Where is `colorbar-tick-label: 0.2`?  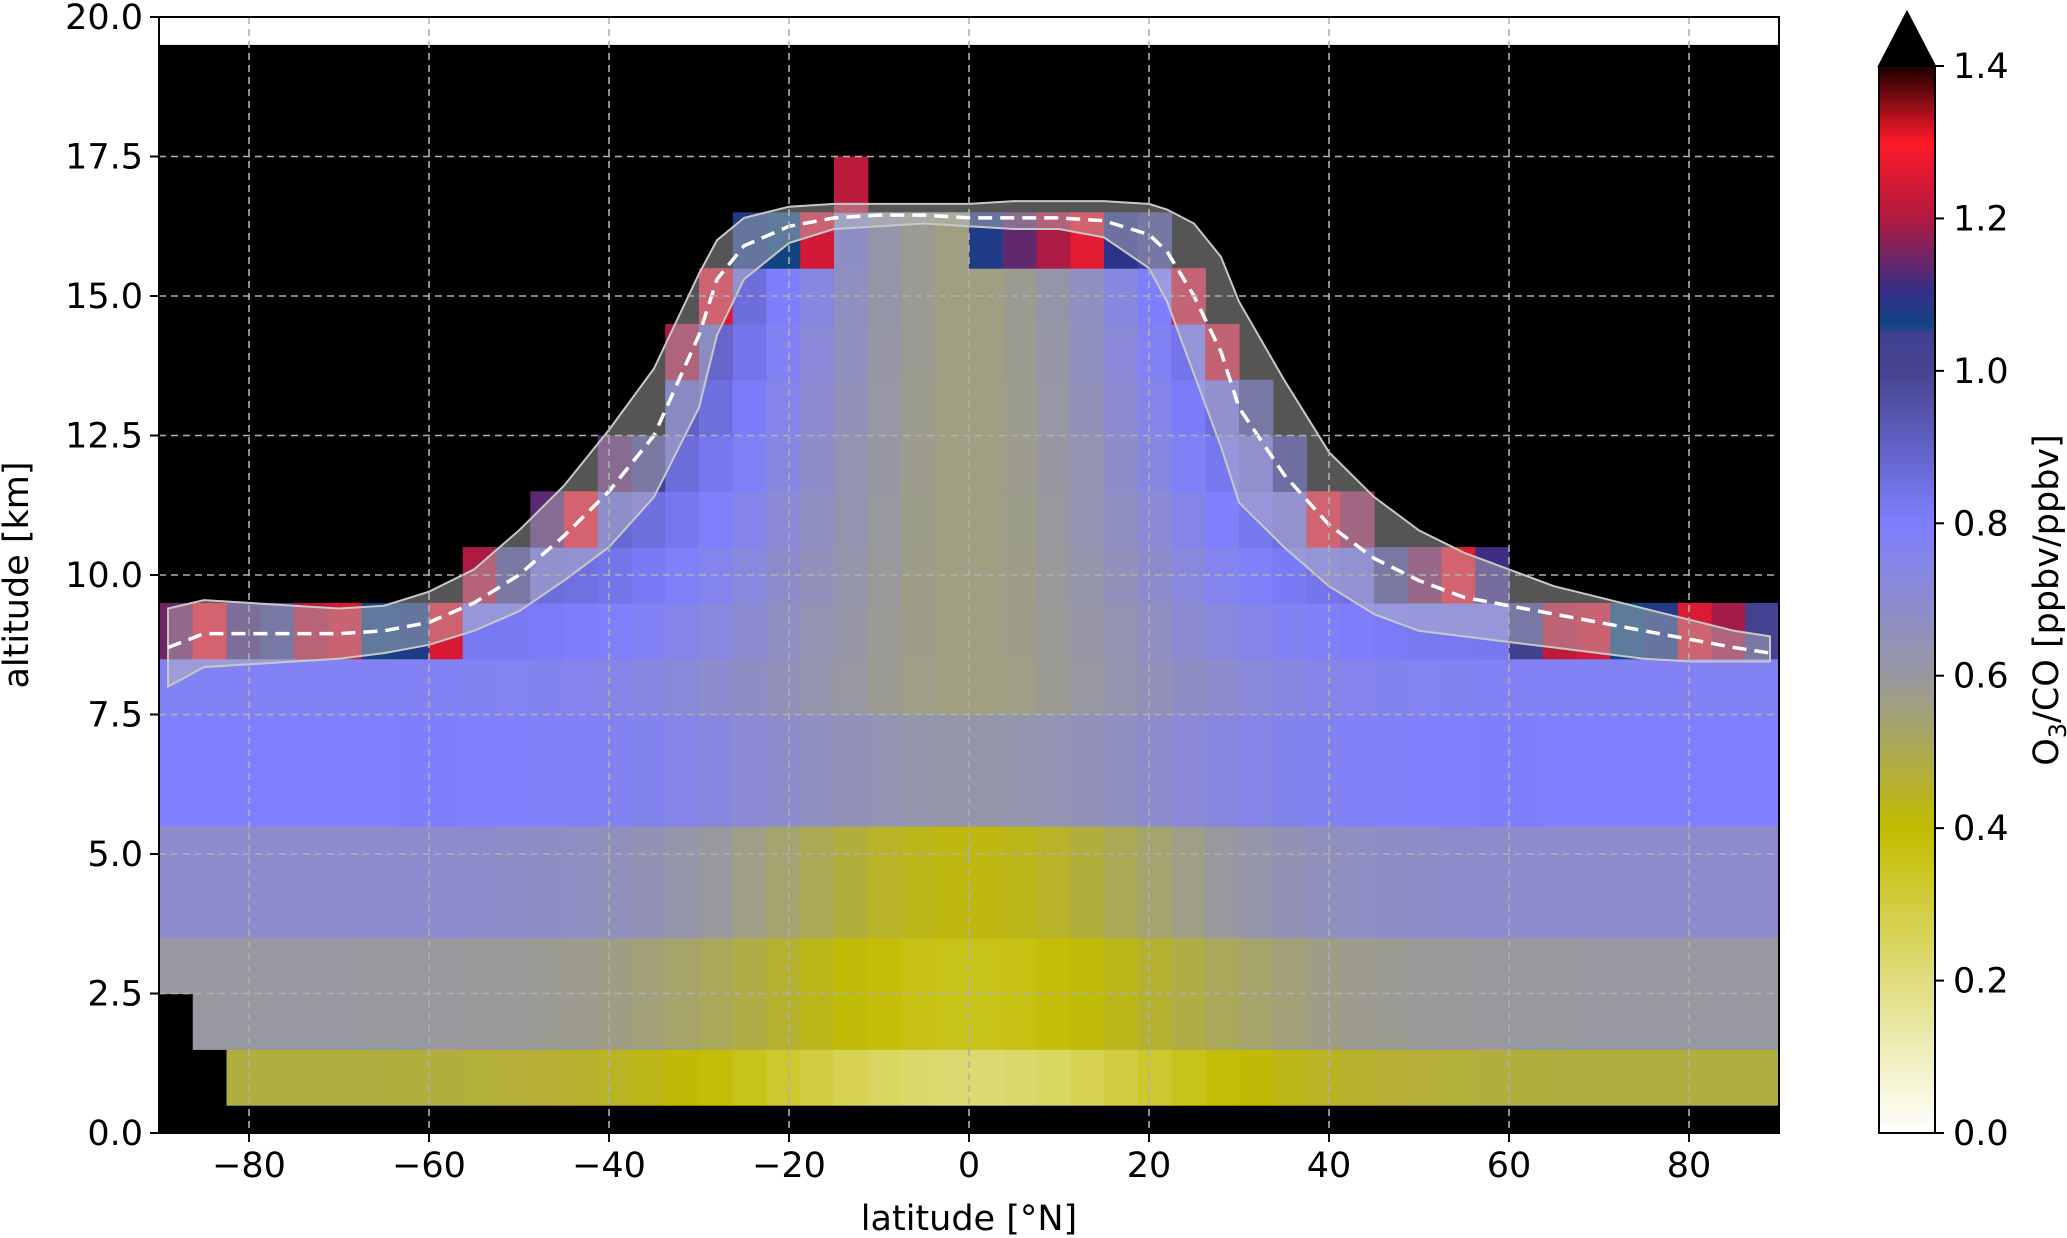
colorbar-tick-label: 0.2 is located at coordinates (1981, 982).